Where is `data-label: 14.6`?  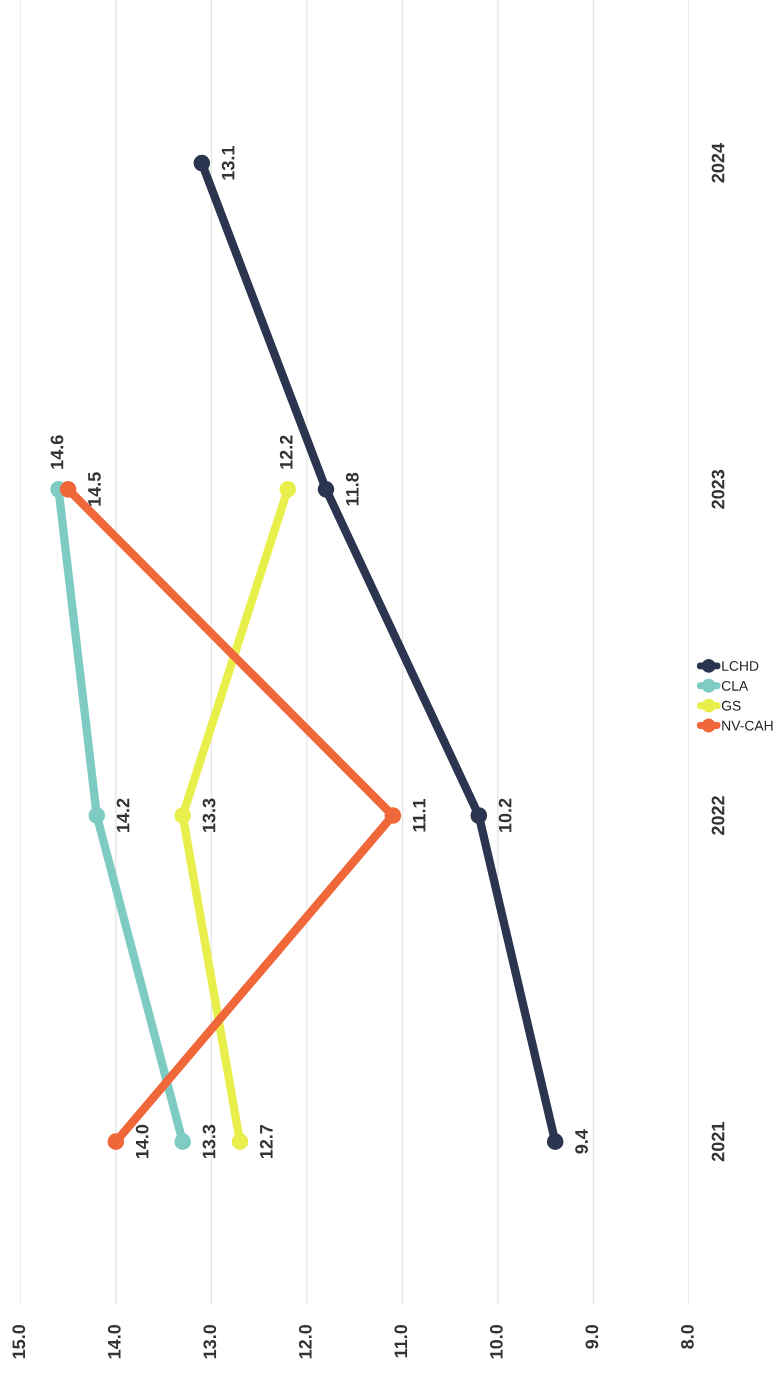
data-label: 14.6 is located at coordinates (57, 452).